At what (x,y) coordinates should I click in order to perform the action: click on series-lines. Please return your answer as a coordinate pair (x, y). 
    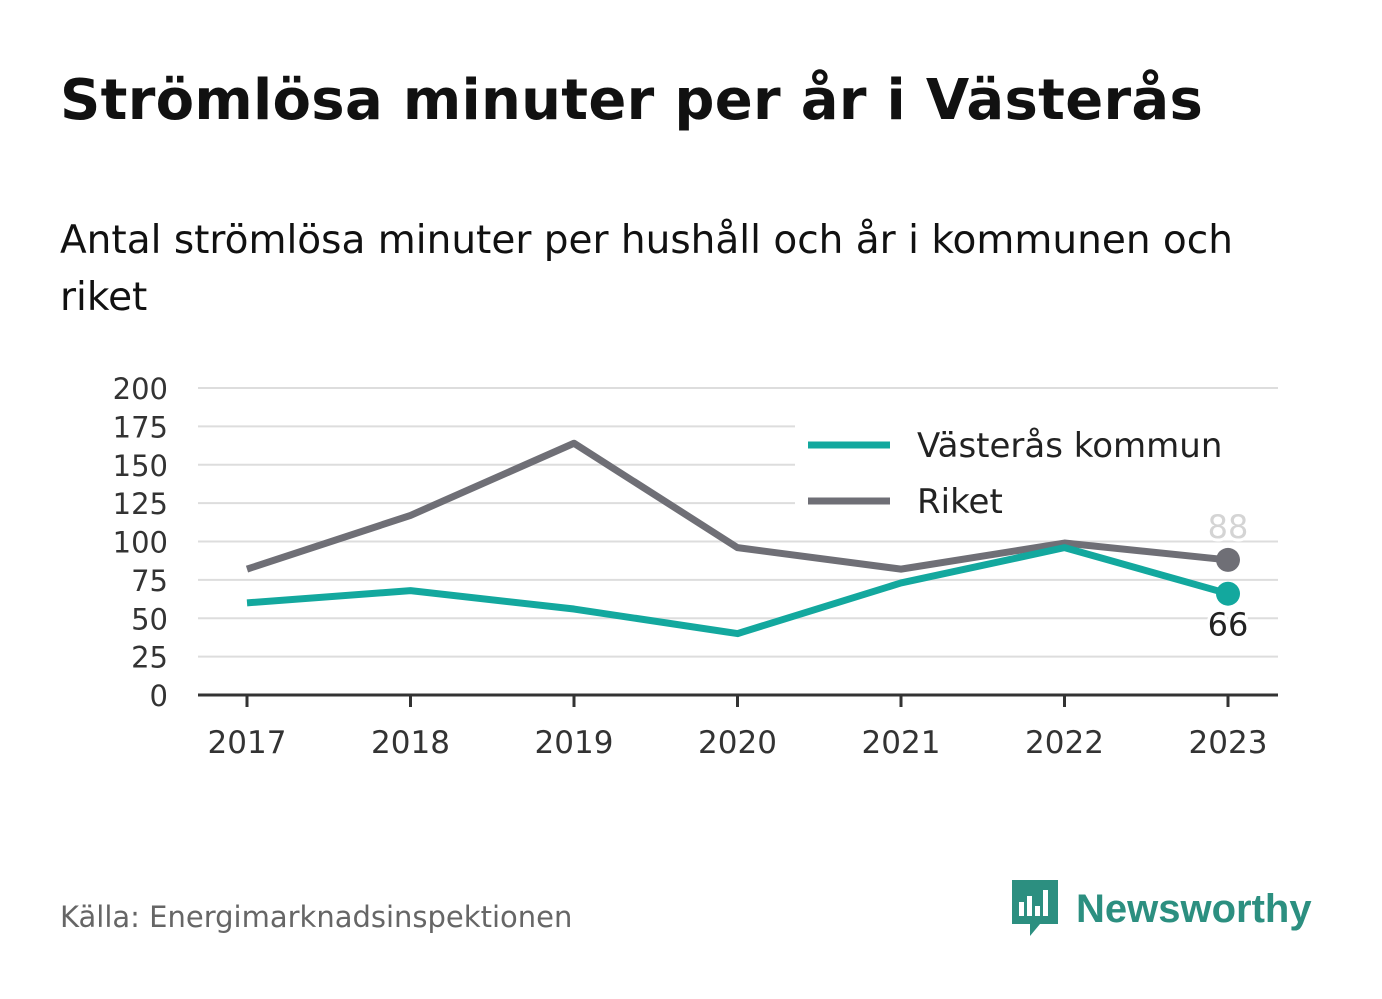
    Looking at the image, I should click on (742, 538).